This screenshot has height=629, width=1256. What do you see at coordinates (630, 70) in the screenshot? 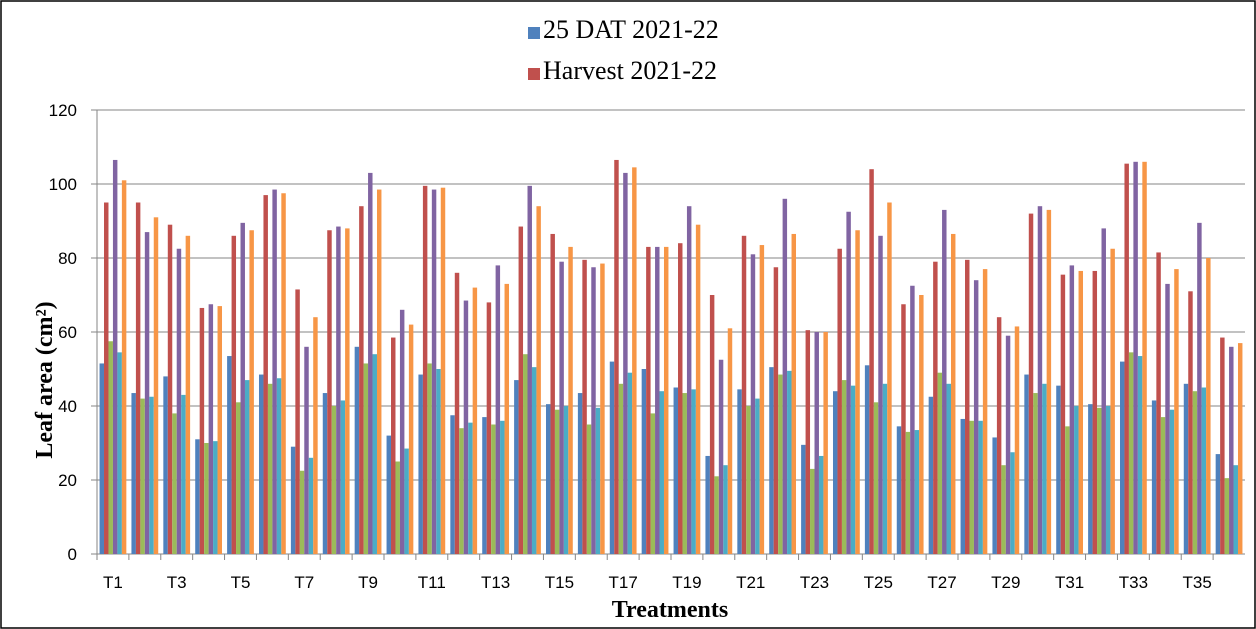
I see `legend-label: Harvest 2021-22` at bounding box center [630, 70].